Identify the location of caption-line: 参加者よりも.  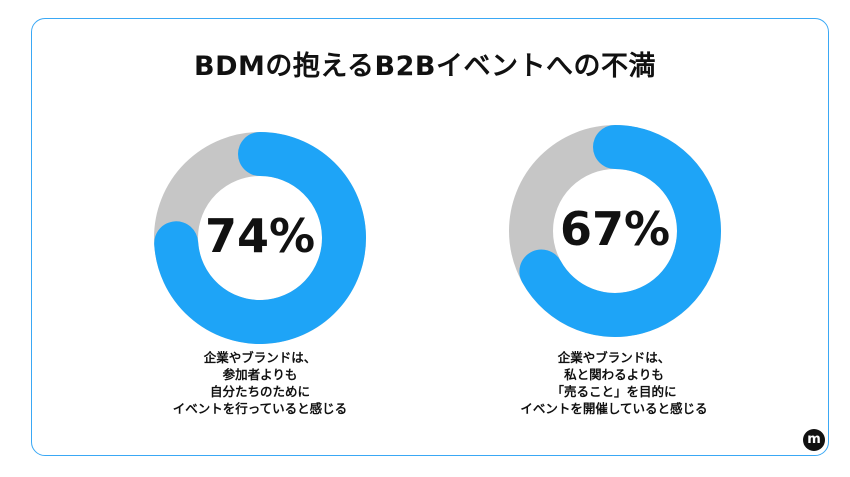
(260, 374).